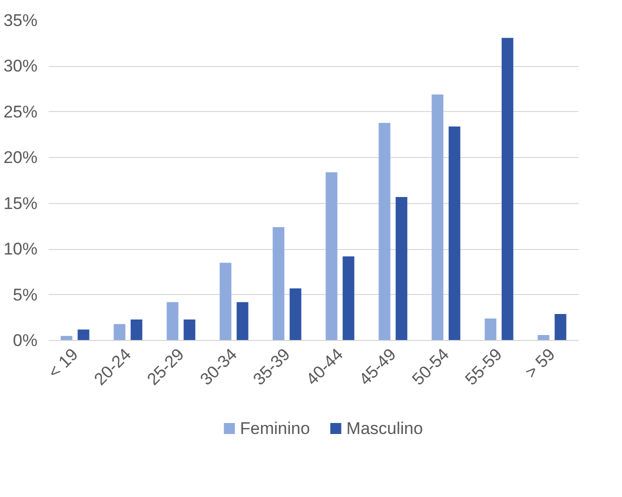 The image size is (622, 497). What do you see at coordinates (63, 363) in the screenshot?
I see `x-tick-label: < 19` at bounding box center [63, 363].